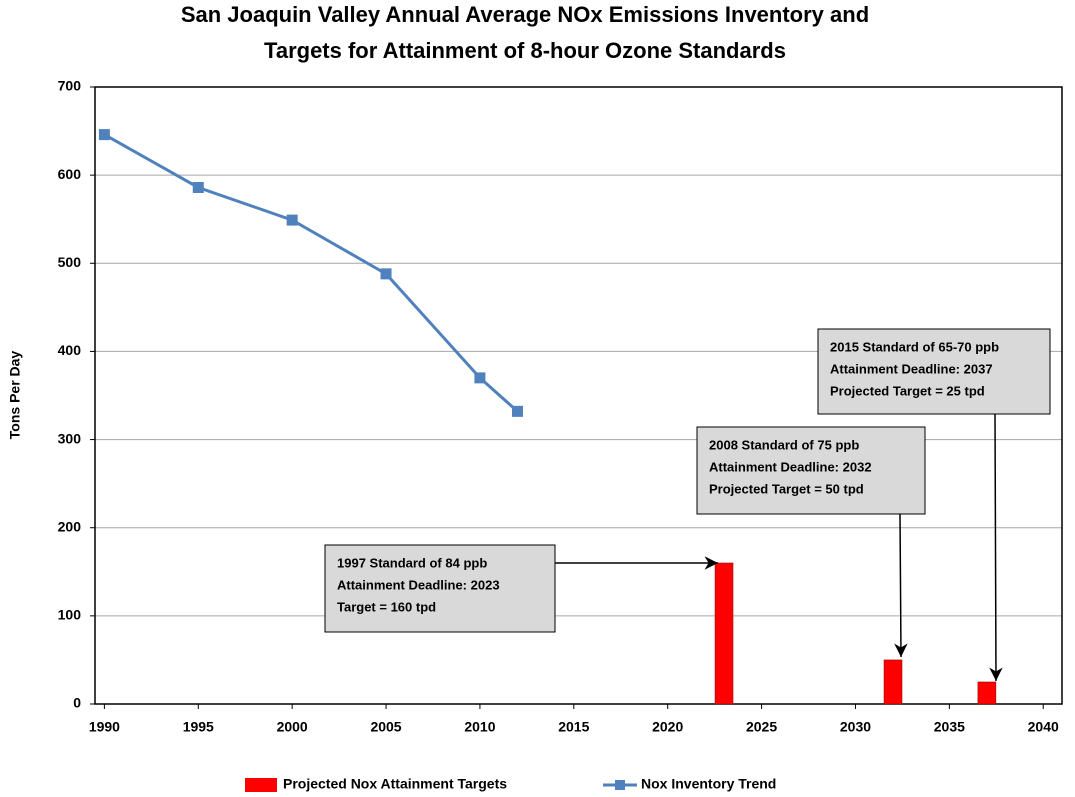  I want to click on x-tick-label: 1995, so click(198, 727).